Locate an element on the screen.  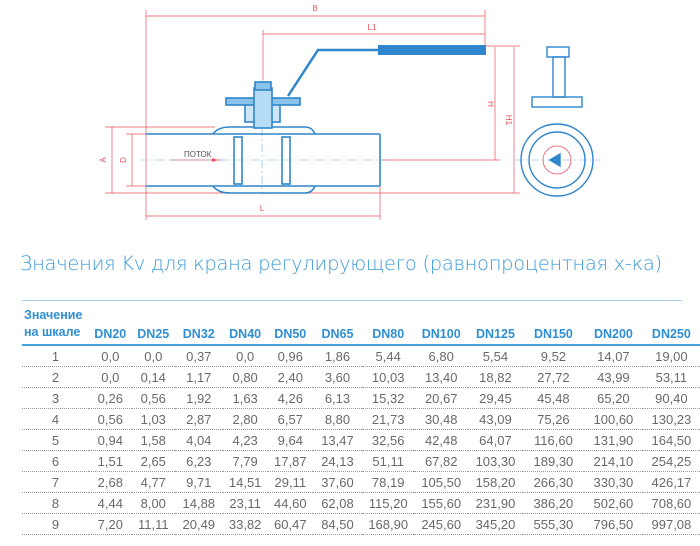
kv-cell: 105,50 is located at coordinates (441, 482).